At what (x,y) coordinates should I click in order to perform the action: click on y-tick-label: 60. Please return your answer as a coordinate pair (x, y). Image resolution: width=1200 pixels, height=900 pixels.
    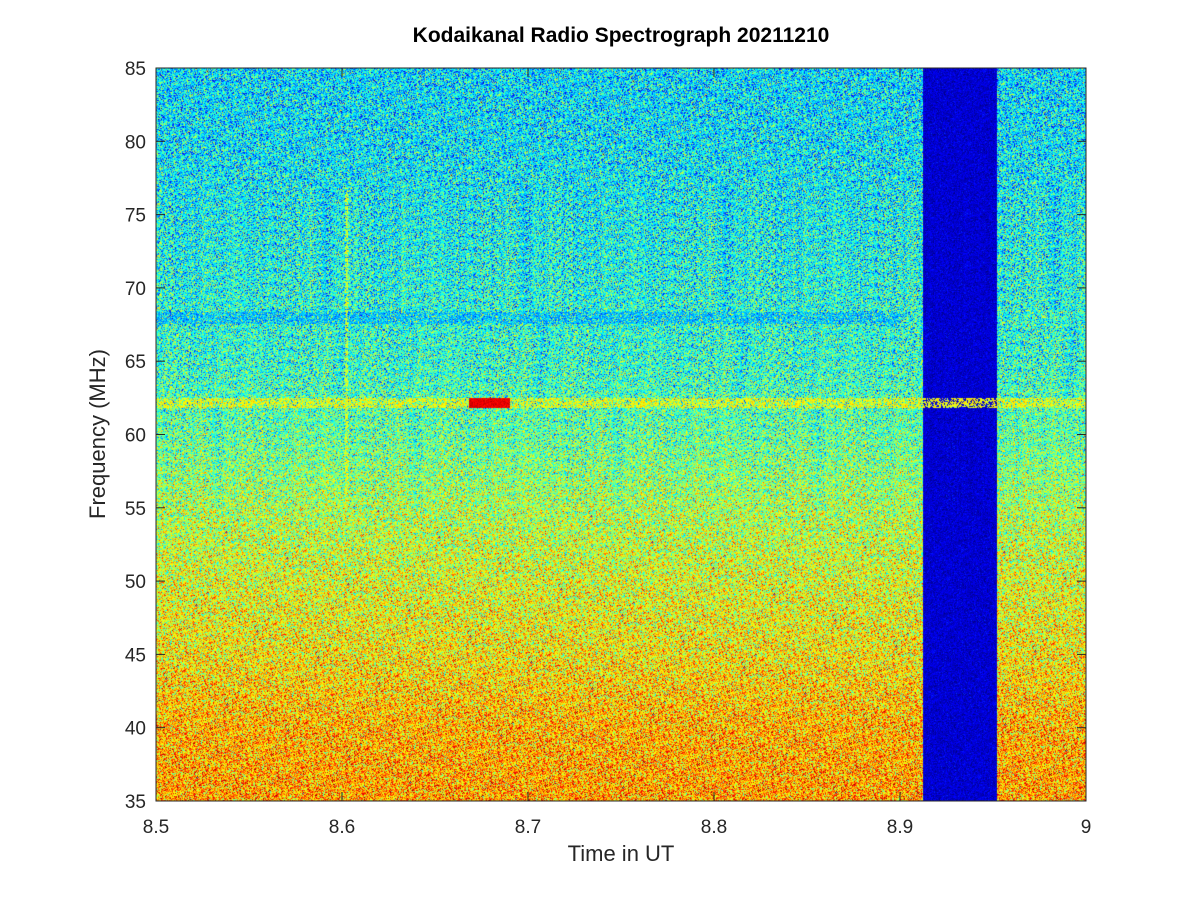
    Looking at the image, I should click on (135, 436).